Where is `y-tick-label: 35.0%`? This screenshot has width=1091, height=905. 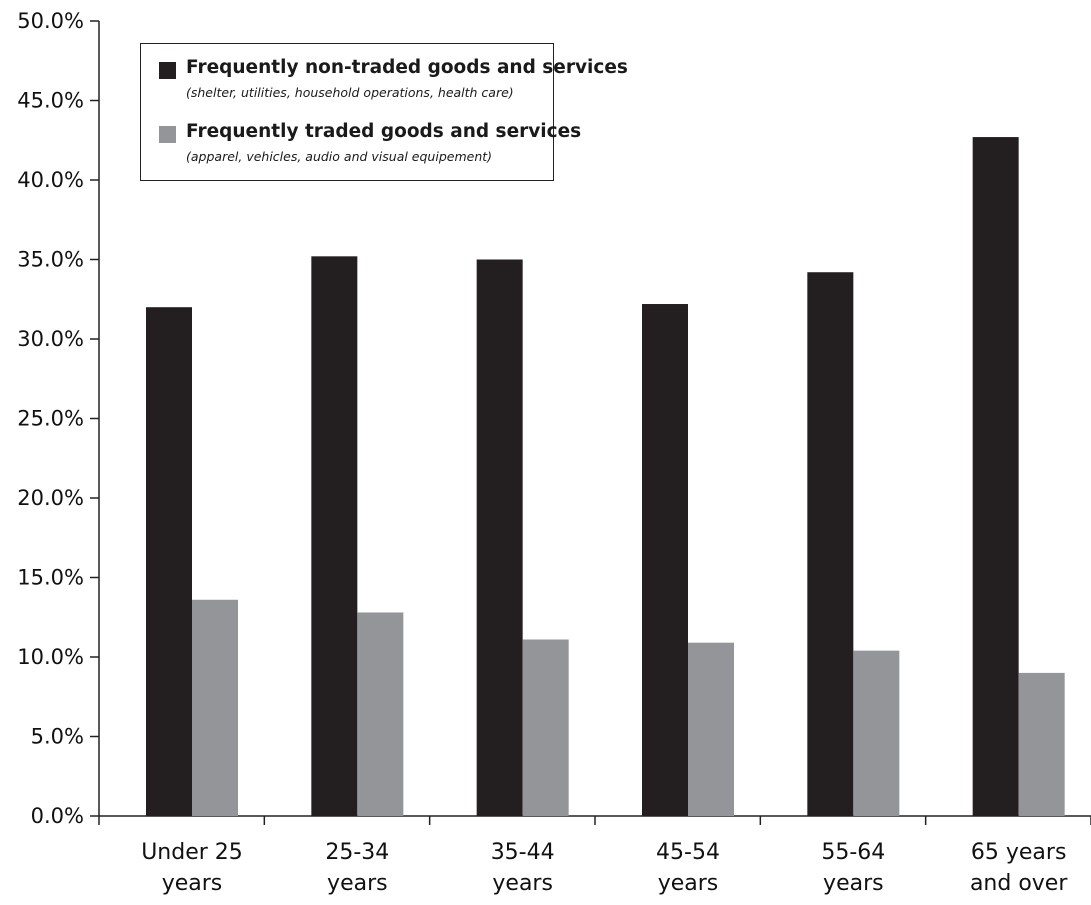
y-tick-label: 35.0% is located at coordinates (50, 260).